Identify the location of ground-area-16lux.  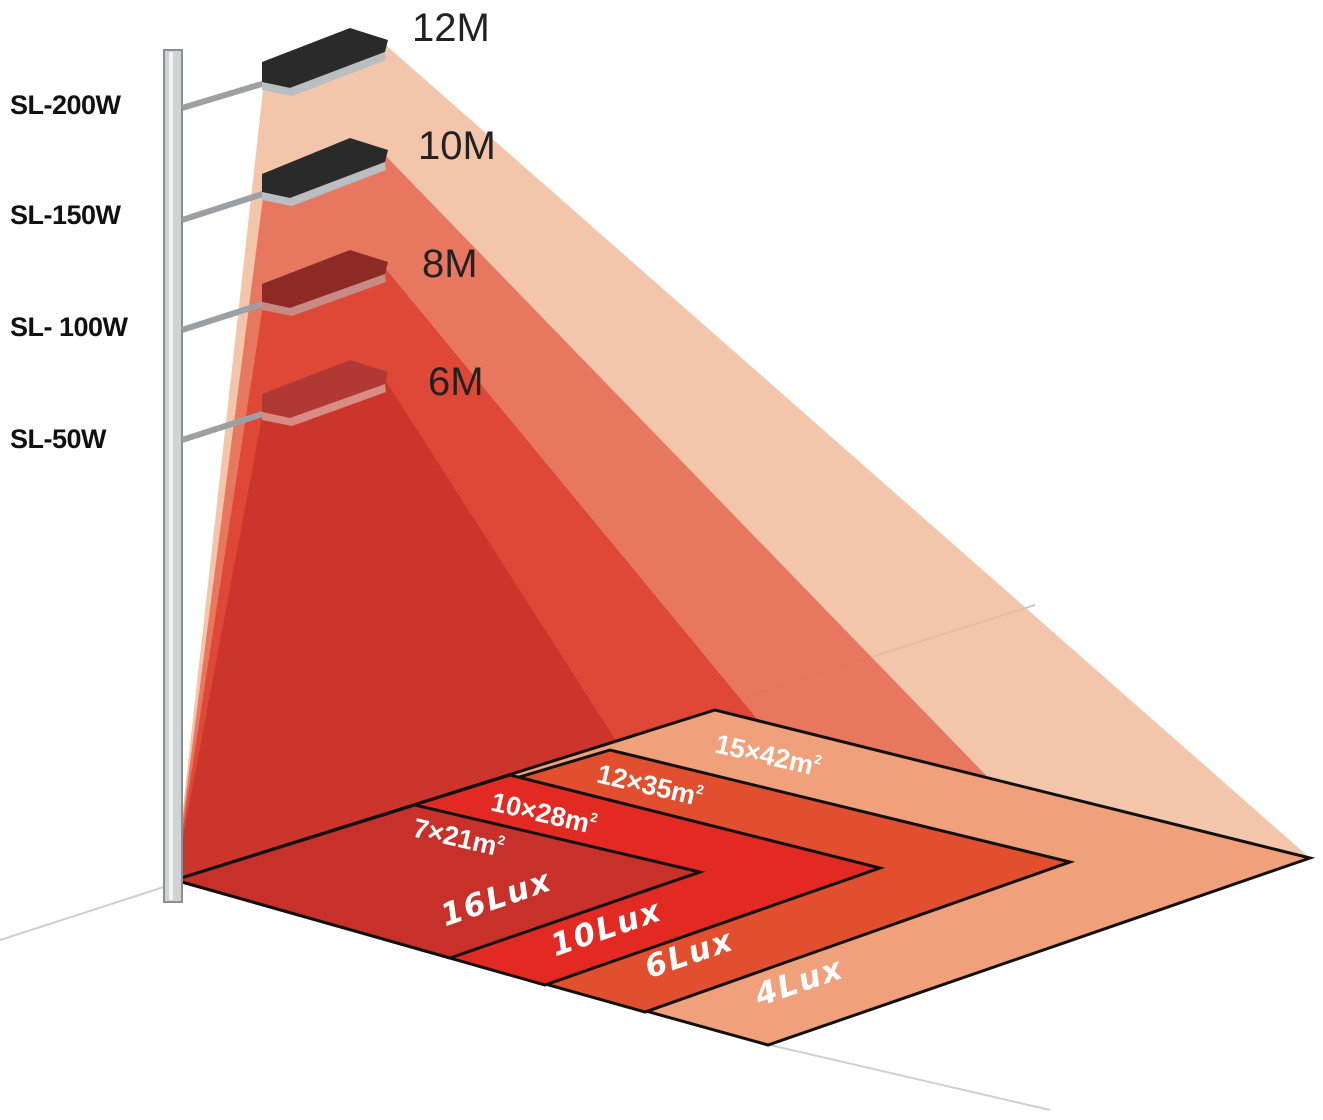
(437, 881).